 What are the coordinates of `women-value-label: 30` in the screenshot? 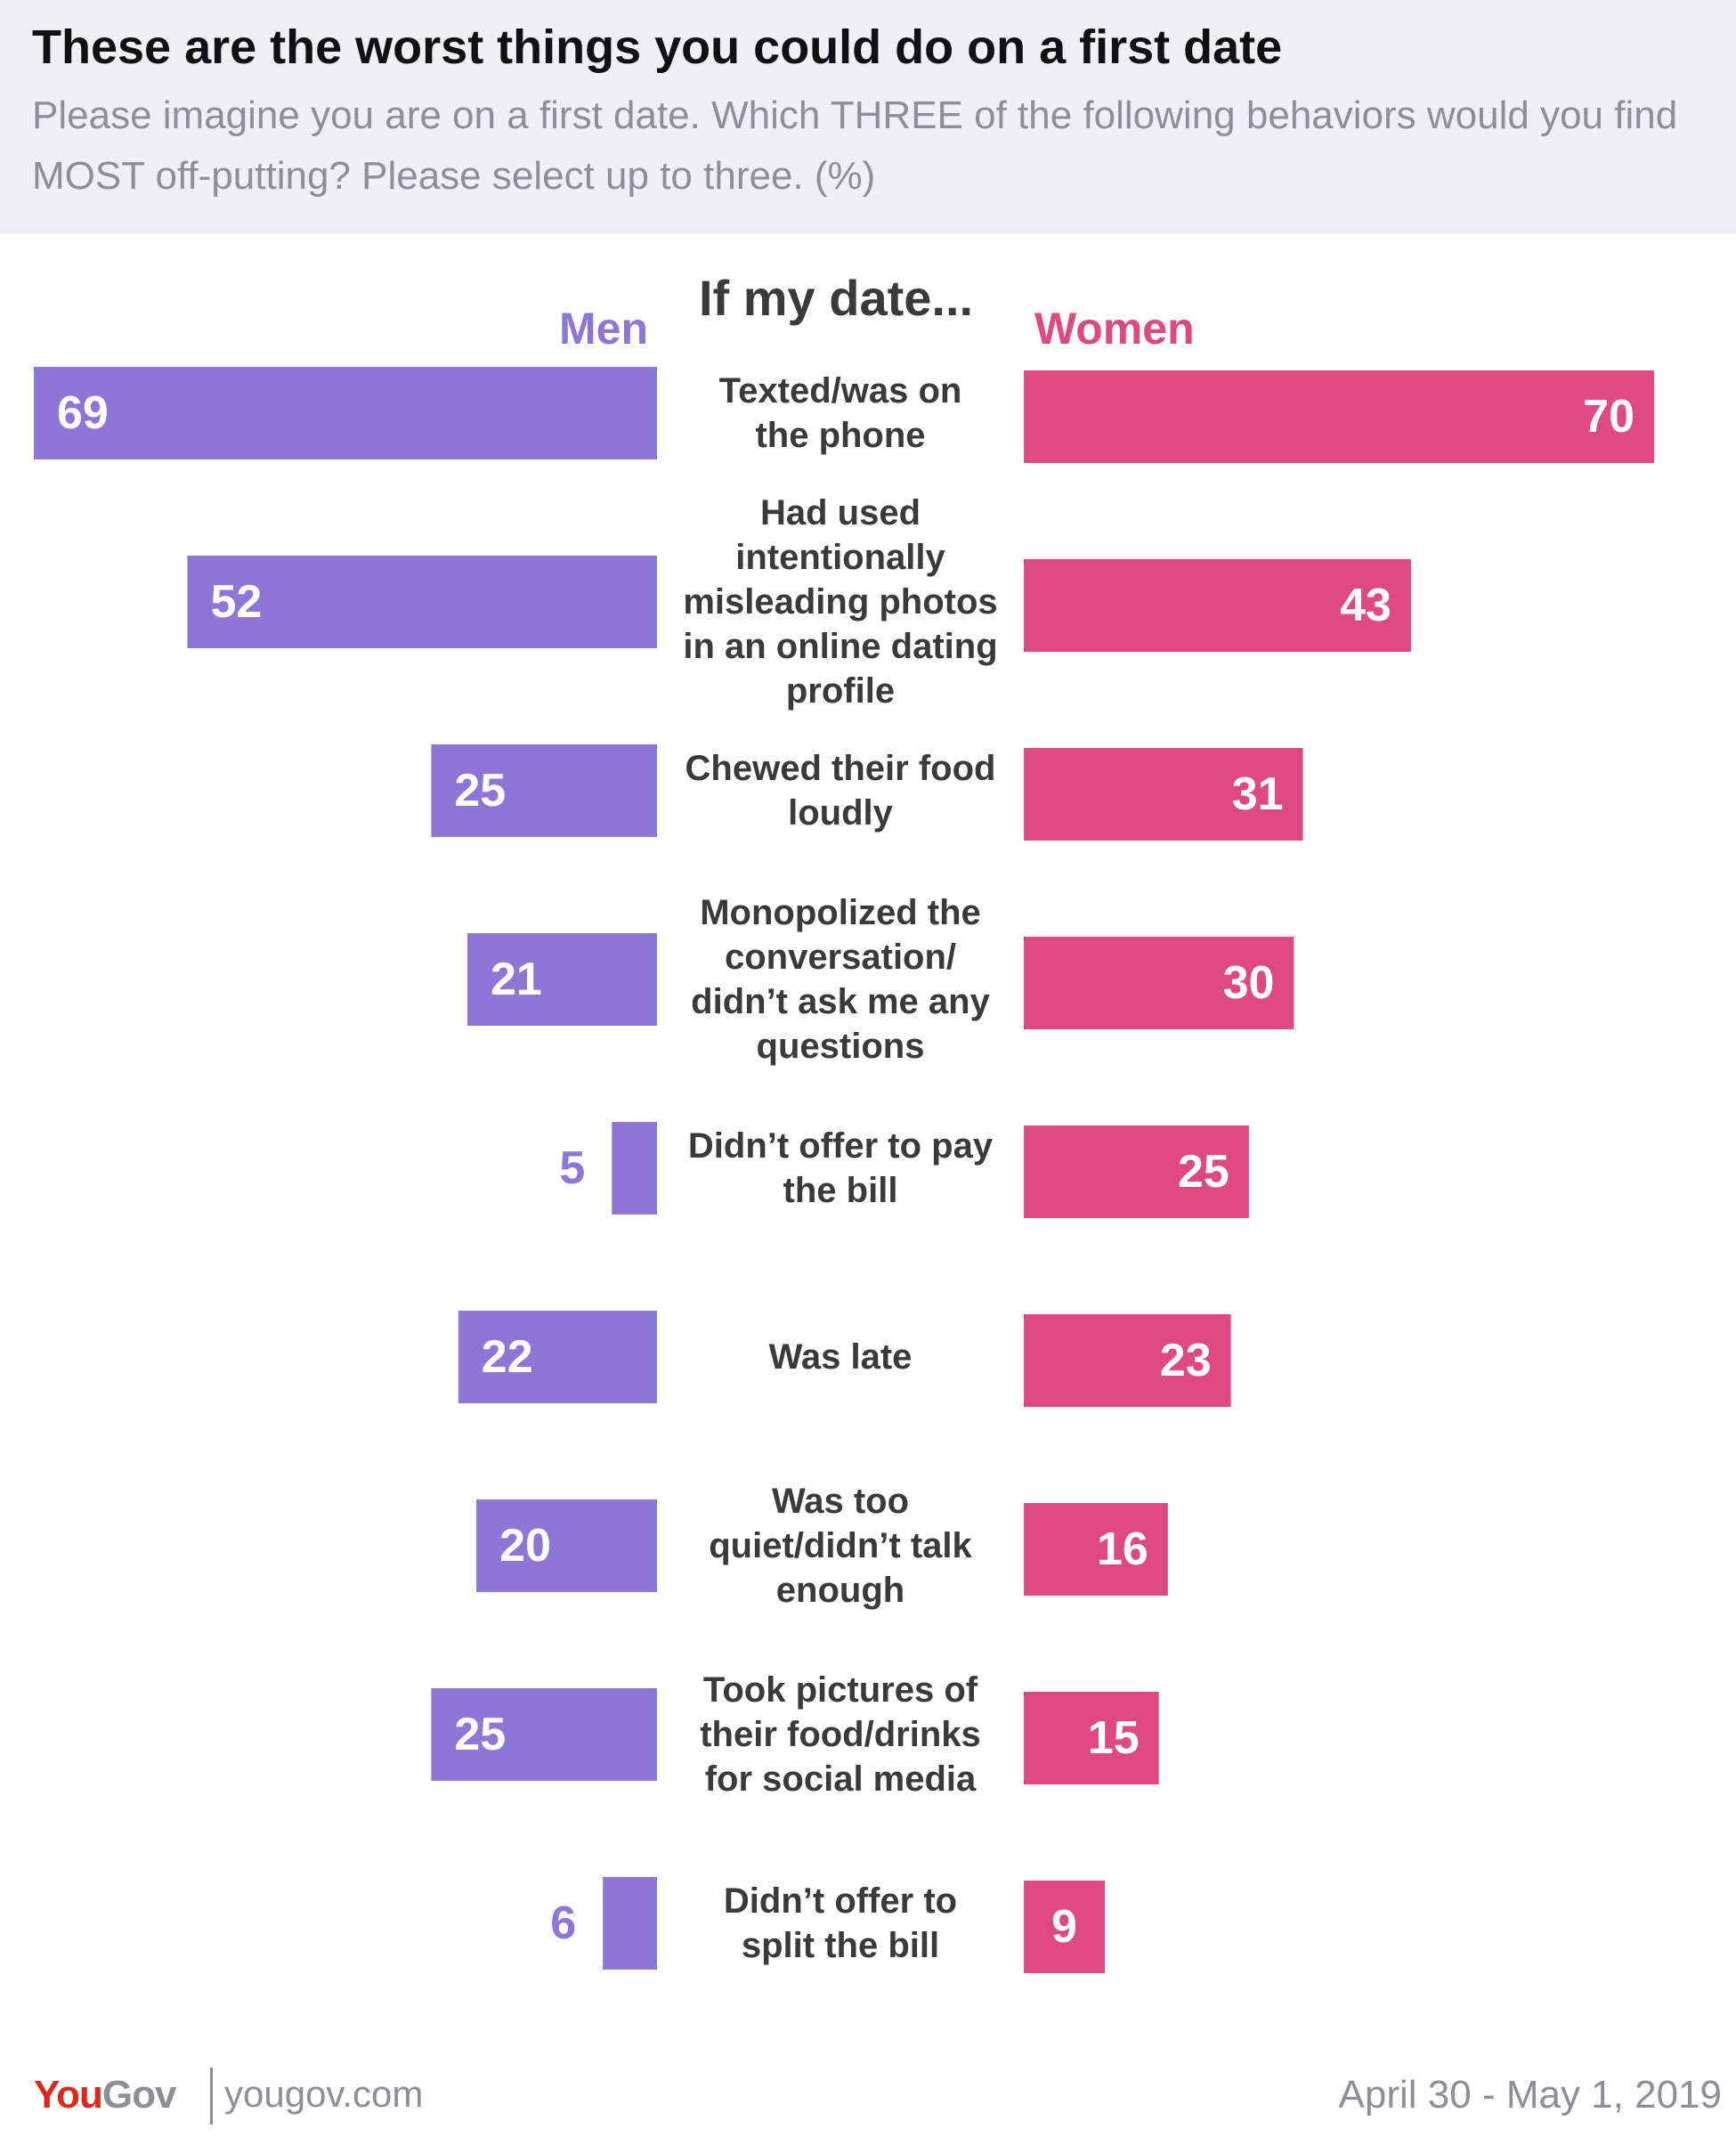 It's located at (1249, 983).